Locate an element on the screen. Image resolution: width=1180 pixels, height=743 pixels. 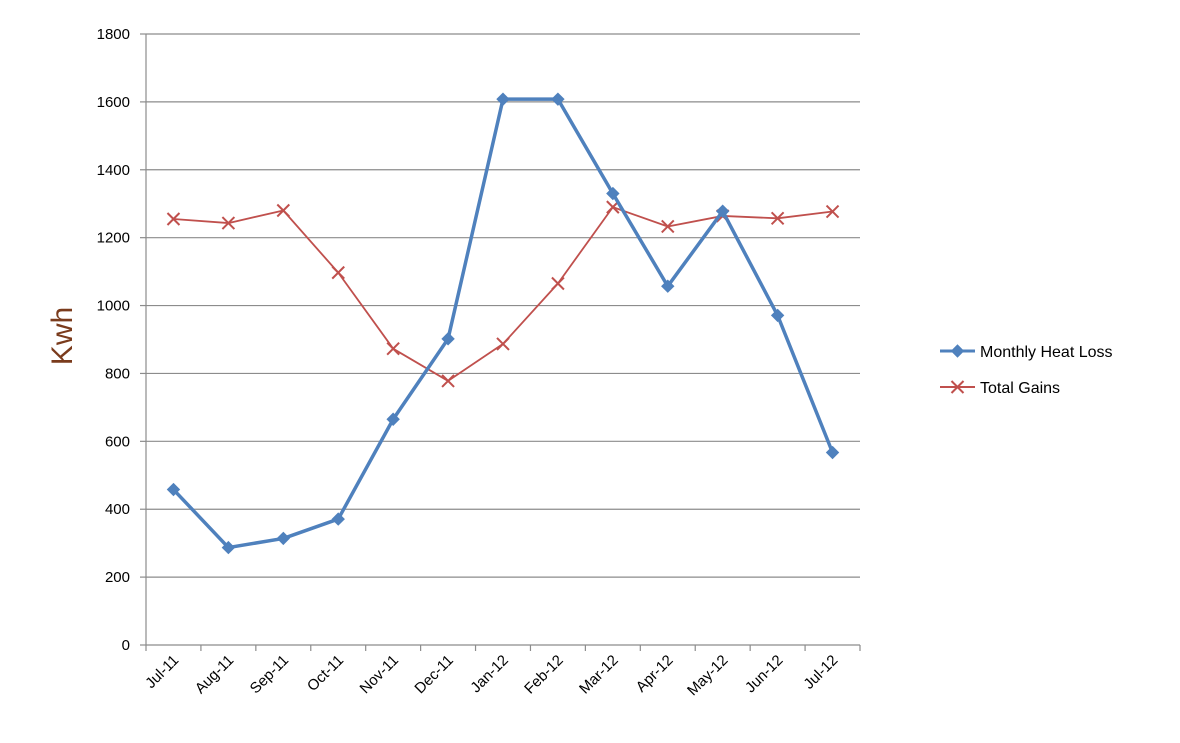
legend-label: Monthly Heat Loss is located at coordinates (1046, 352).